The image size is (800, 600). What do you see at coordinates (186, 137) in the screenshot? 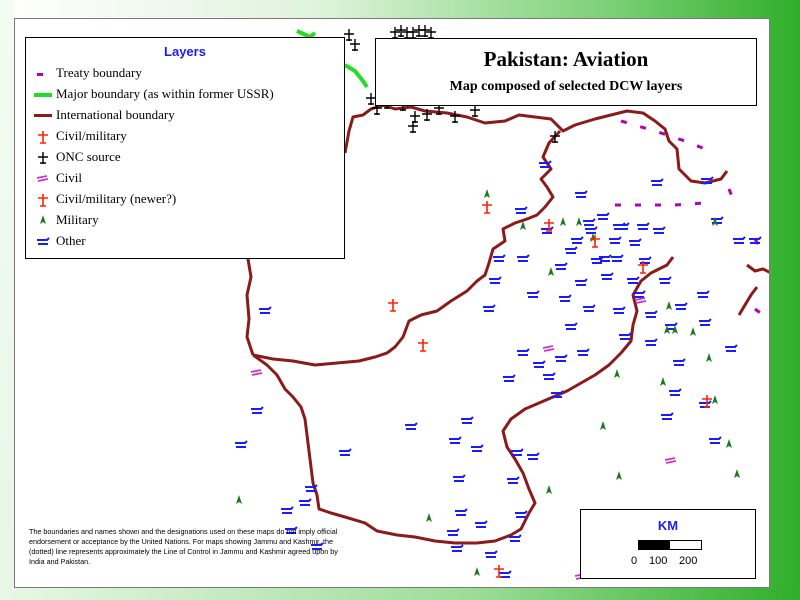
I see `legend-item-civil-military: Civil/military` at bounding box center [186, 137].